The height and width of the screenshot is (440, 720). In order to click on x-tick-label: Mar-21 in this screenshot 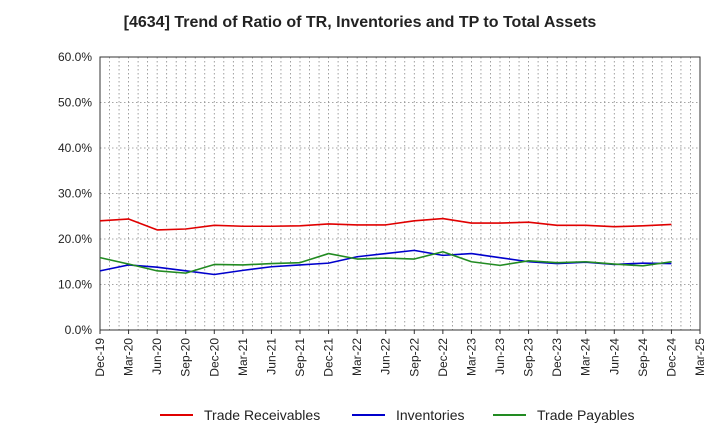, I will do `click(243, 357)`.